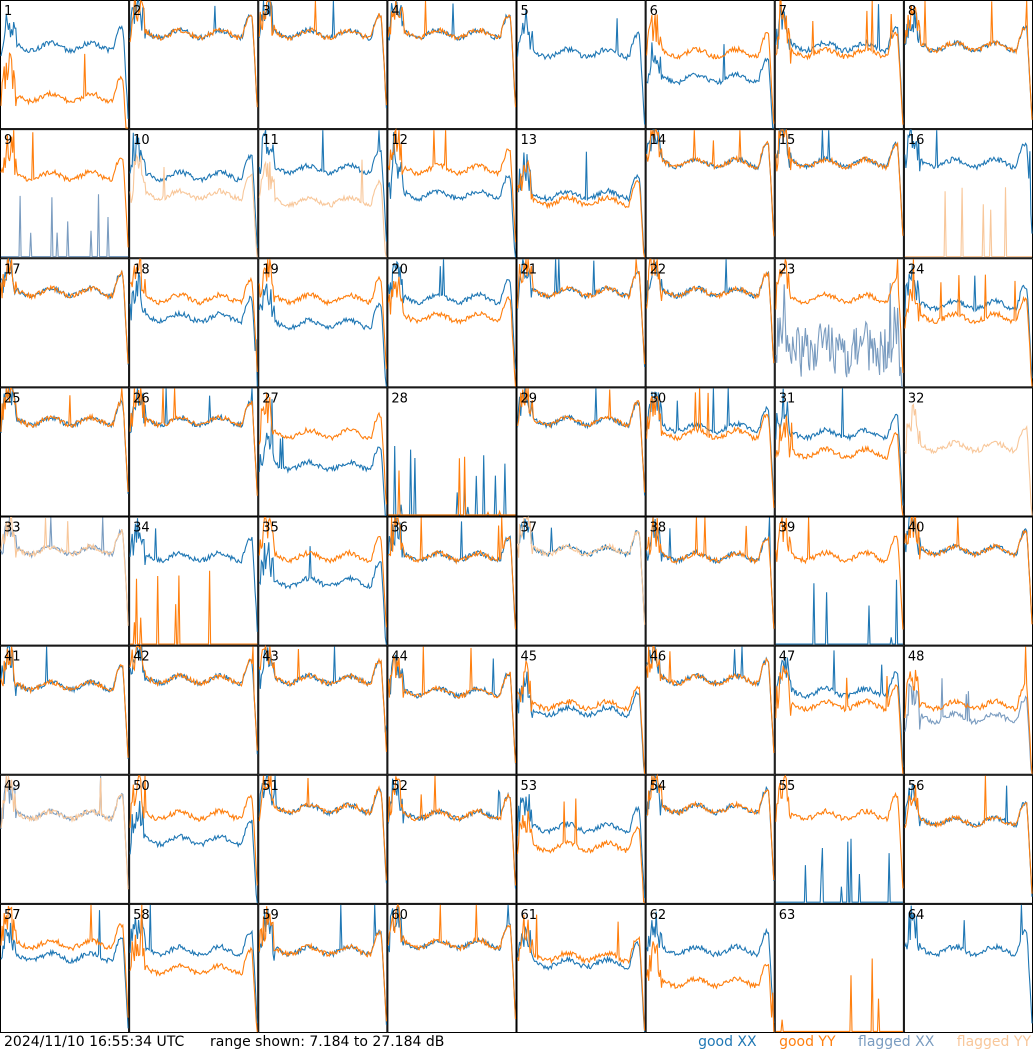 This screenshot has width=1033, height=1053. Describe the element at coordinates (270, 269) in the screenshot. I see `panel-label: 19` at that location.